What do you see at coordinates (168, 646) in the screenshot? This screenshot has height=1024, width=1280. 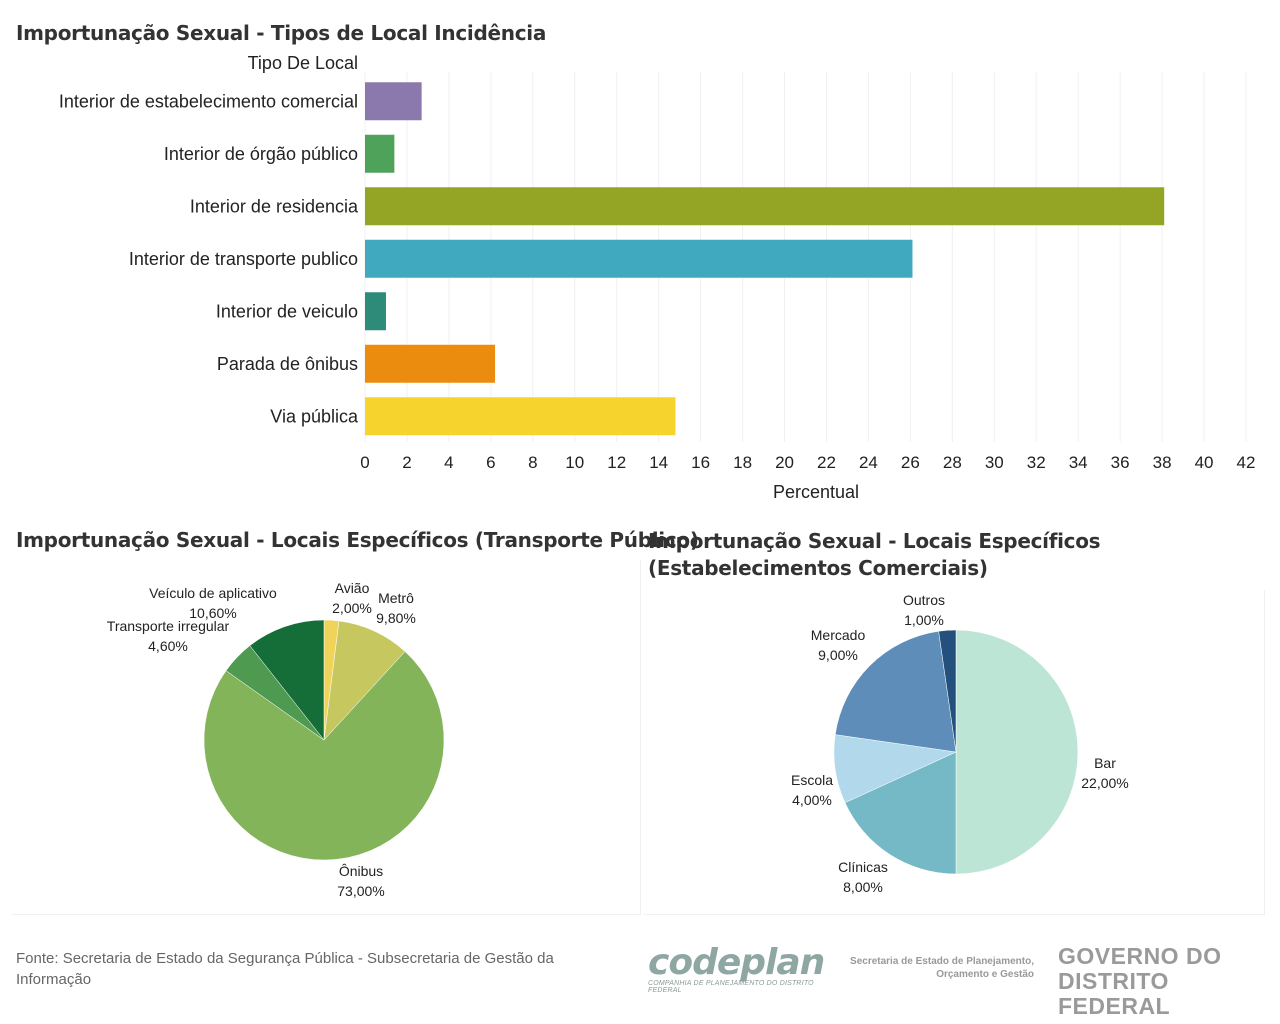 I see `slice-value-label: 4,60%` at bounding box center [168, 646].